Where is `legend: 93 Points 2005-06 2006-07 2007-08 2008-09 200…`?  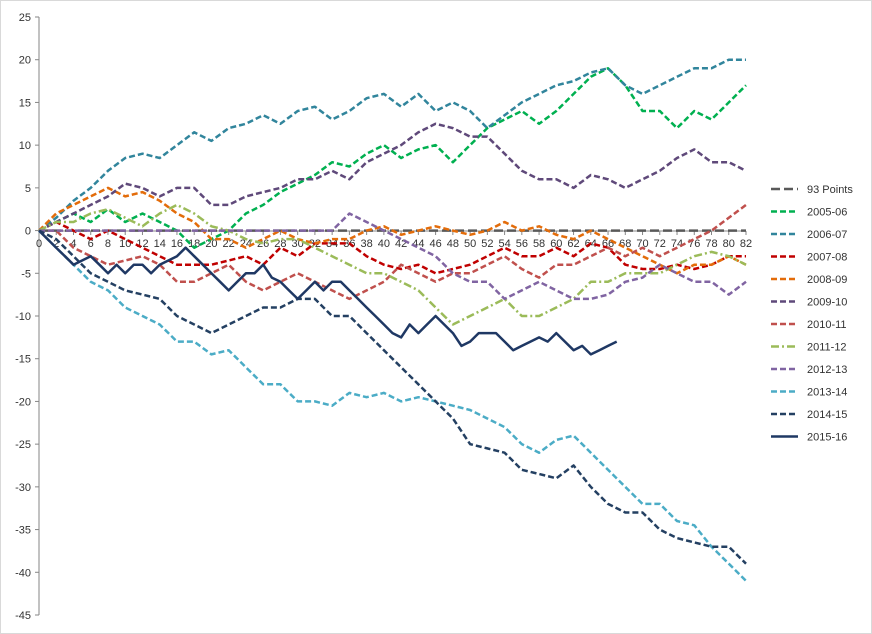 legend: 93 Points 2005-06 2006-07 2007-08 2008-09 200… is located at coordinates (812, 314).